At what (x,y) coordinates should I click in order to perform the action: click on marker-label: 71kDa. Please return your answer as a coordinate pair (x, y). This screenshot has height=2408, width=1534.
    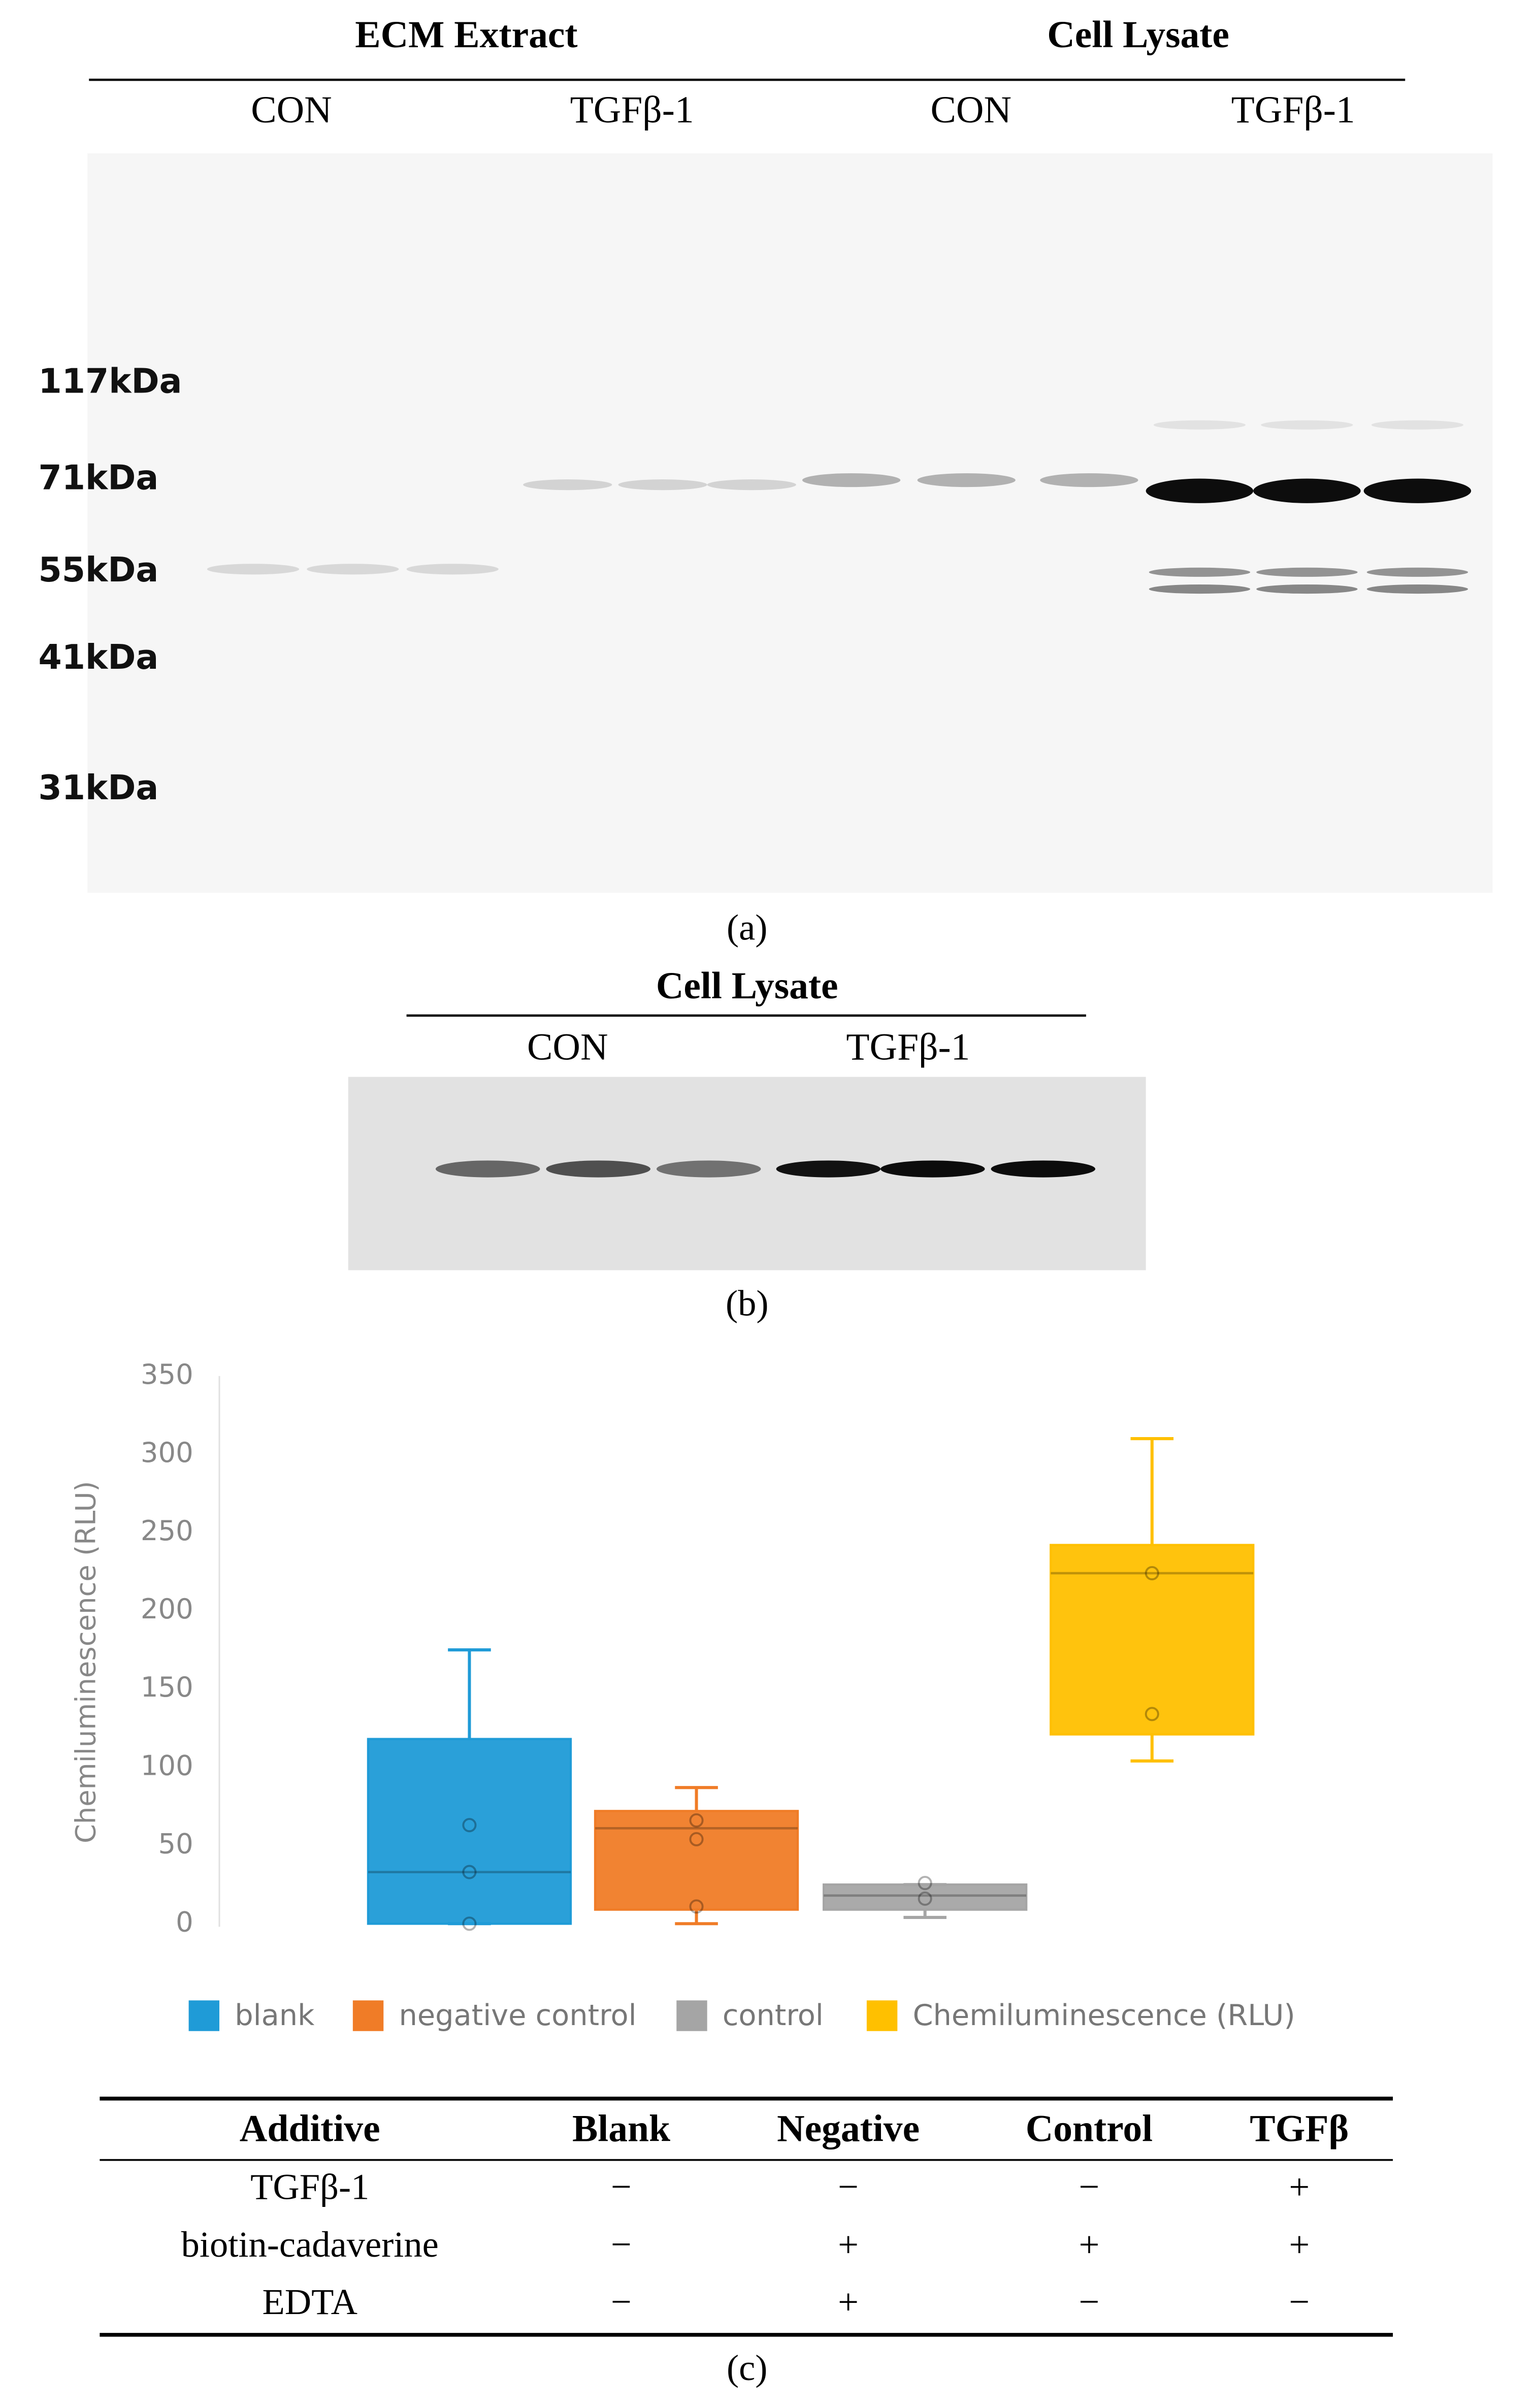
    Looking at the image, I should click on (99, 478).